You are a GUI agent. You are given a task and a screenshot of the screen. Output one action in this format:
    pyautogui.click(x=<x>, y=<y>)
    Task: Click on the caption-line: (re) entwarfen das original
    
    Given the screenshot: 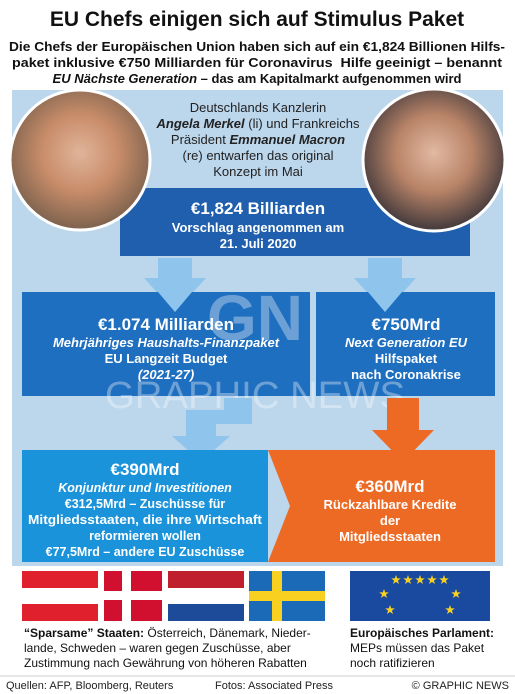 What is the action you would take?
    pyautogui.click(x=257, y=155)
    